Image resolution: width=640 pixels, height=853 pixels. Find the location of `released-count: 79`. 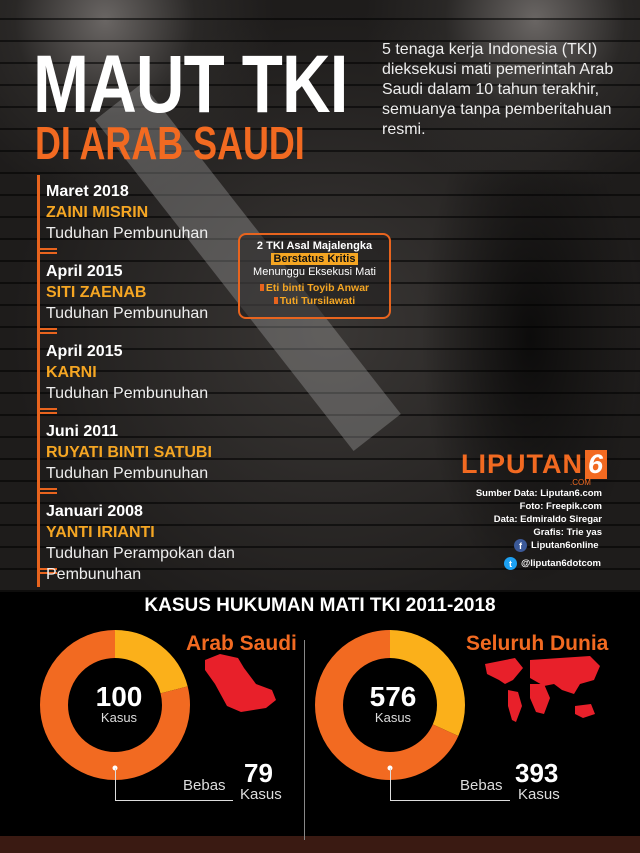

released-count: 79 is located at coordinates (258, 773).